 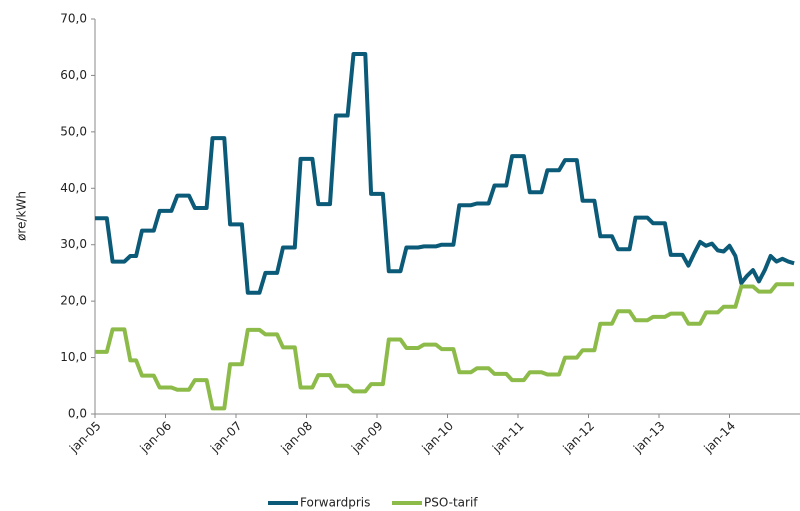 I want to click on y-tick-label: 20,0, so click(x=73, y=301).